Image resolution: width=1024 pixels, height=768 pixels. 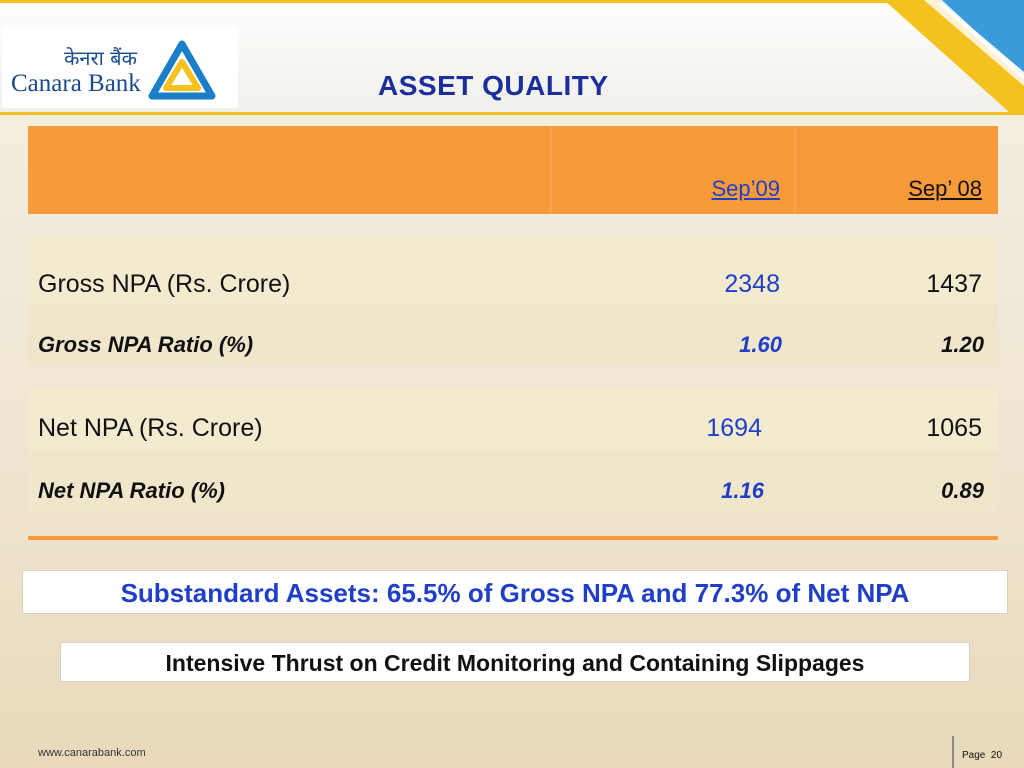 What do you see at coordinates (513, 538) in the screenshot?
I see `table-bottom-rule` at bounding box center [513, 538].